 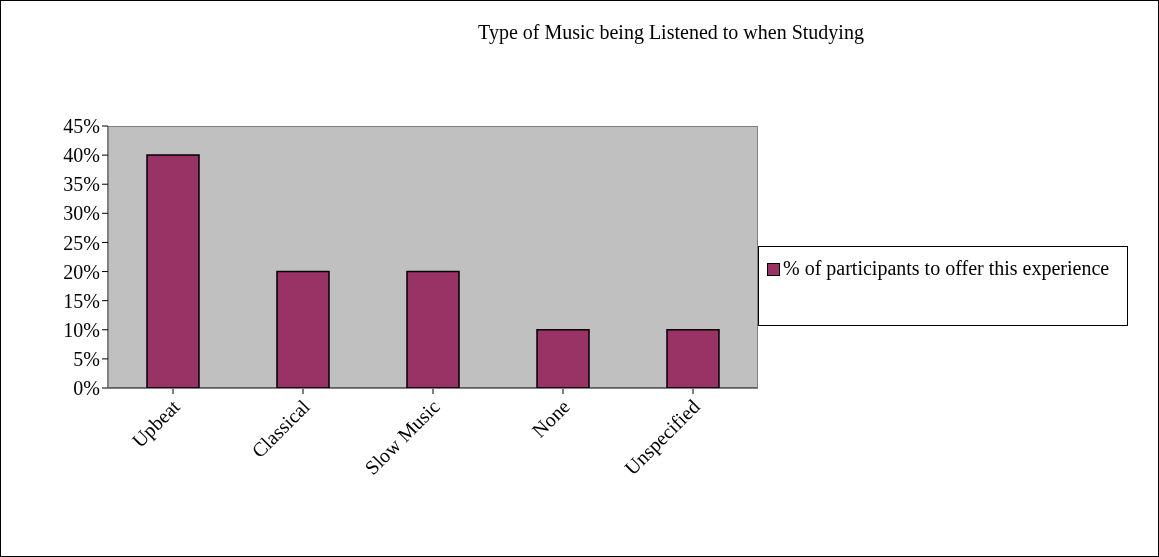 What do you see at coordinates (671, 32) in the screenshot?
I see `chart-title: Type of Music being Listened to when Studying` at bounding box center [671, 32].